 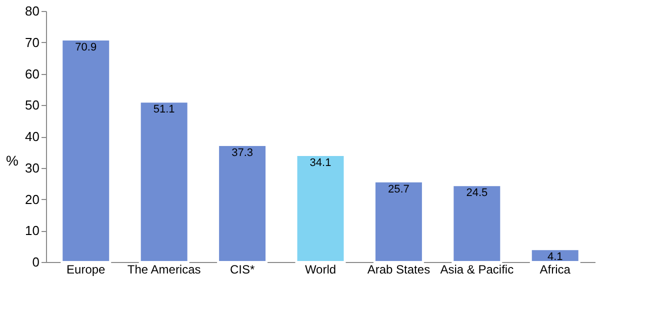 What do you see at coordinates (242, 269) in the screenshot?
I see `x-tick-label: CIS*` at bounding box center [242, 269].